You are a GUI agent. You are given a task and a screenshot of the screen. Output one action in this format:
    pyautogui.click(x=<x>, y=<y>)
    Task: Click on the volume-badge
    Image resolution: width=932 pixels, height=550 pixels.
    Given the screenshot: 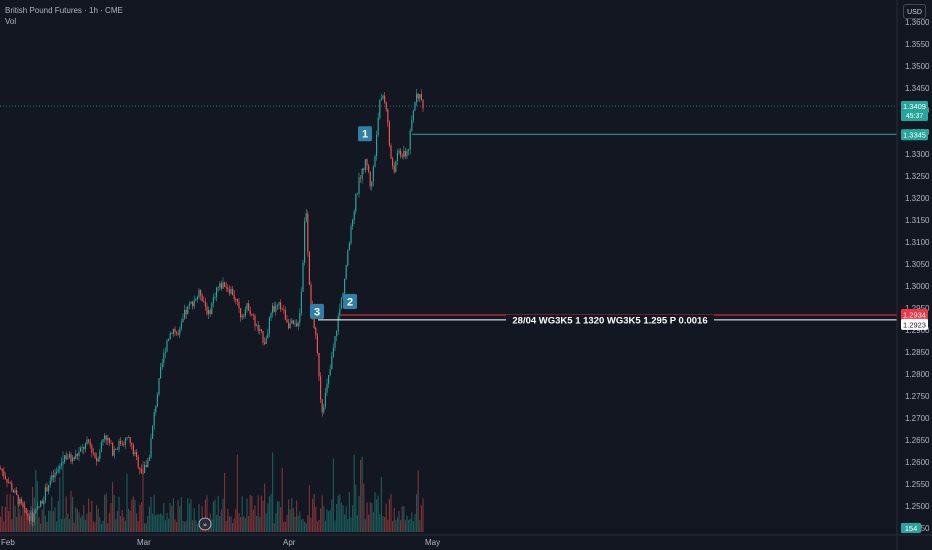 What is the action you would take?
    pyautogui.click(x=911, y=528)
    